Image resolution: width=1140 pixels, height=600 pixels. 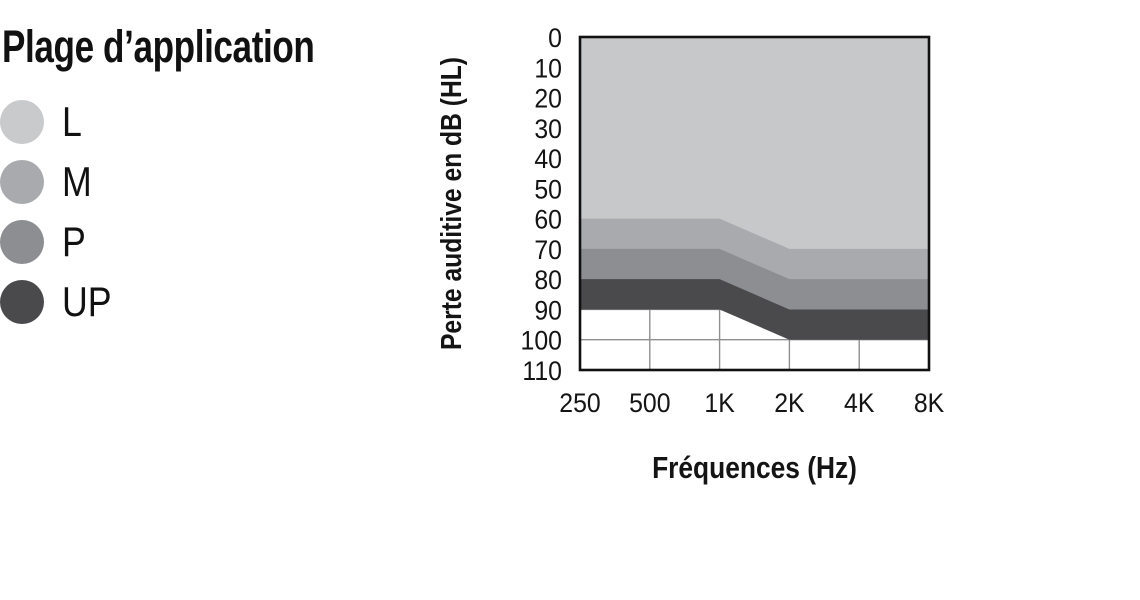 What do you see at coordinates (555, 38) in the screenshot?
I see `y-axis-tick-label: 0` at bounding box center [555, 38].